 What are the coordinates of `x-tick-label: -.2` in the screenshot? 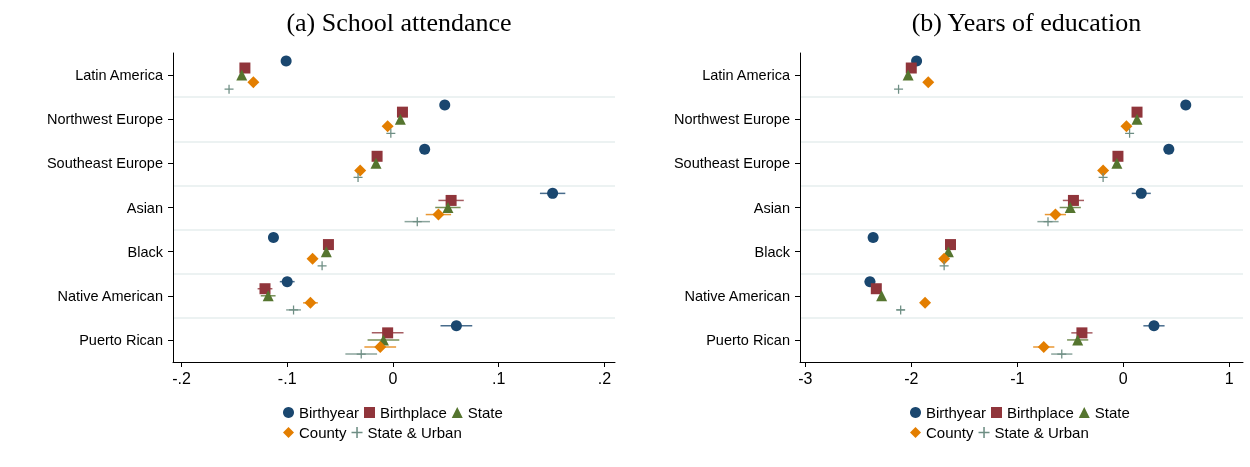 It's located at (181, 378).